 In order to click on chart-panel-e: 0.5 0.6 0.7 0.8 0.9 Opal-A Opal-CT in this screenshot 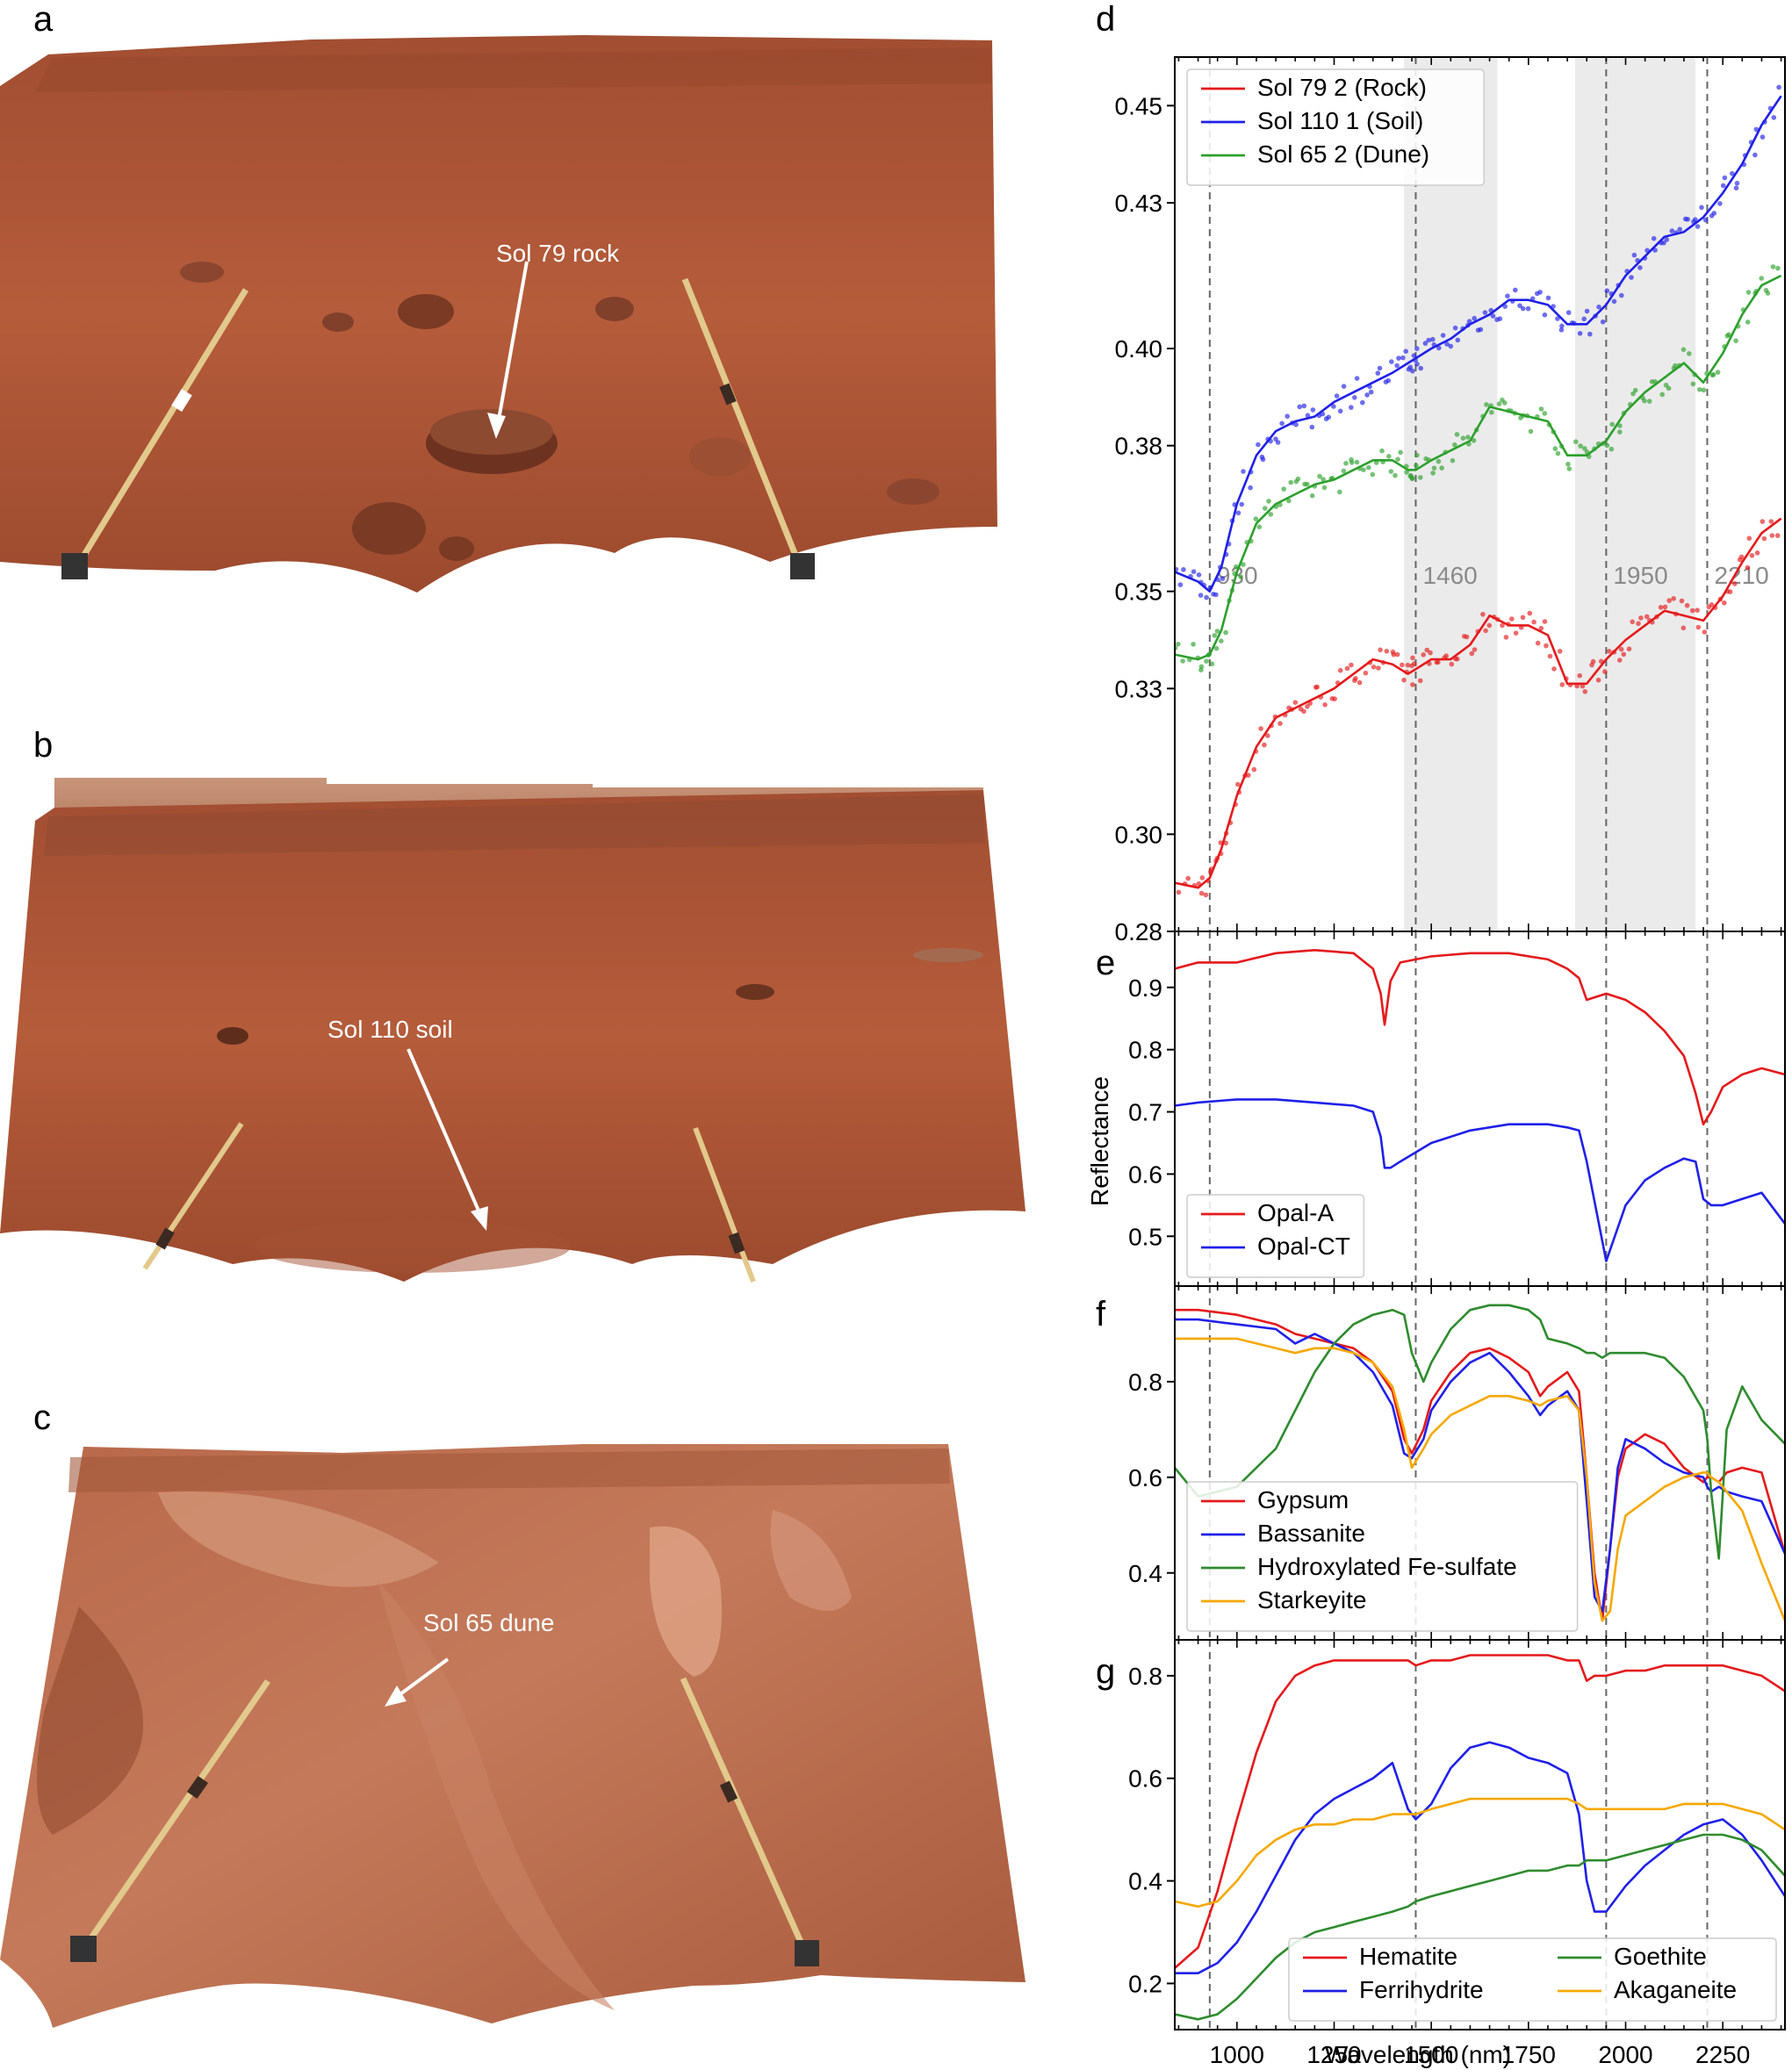, I will do `click(1457, 1109)`.